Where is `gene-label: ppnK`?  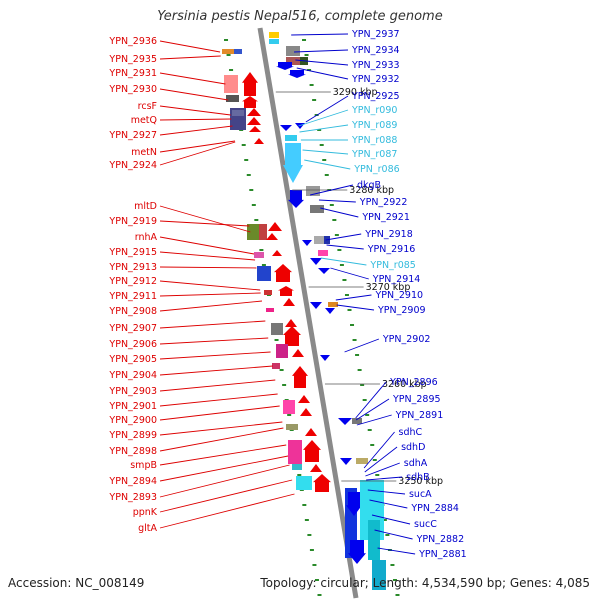
gene-label: ppnK is located at coordinates (145, 512).